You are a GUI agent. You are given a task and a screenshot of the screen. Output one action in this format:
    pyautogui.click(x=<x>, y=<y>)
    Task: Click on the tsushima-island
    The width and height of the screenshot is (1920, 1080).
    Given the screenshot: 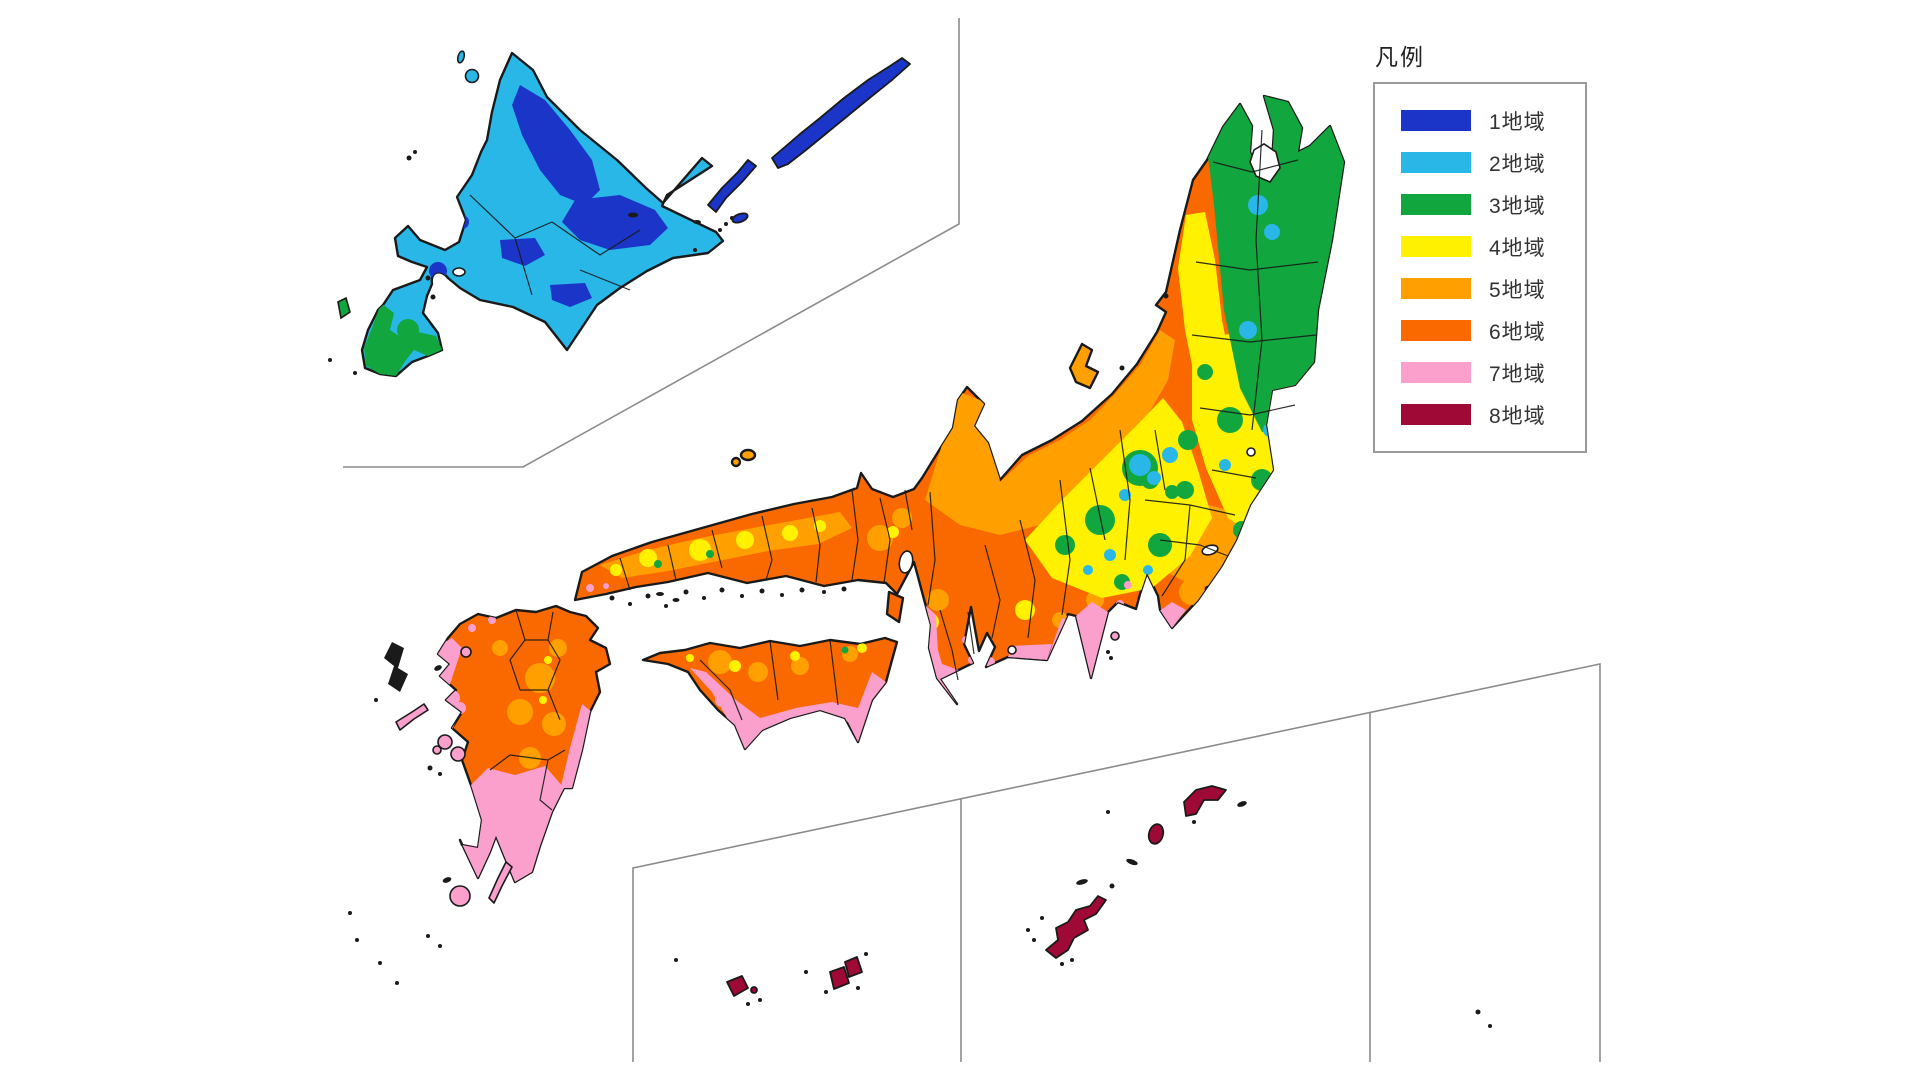 What is the action you would take?
    pyautogui.click(x=396, y=667)
    